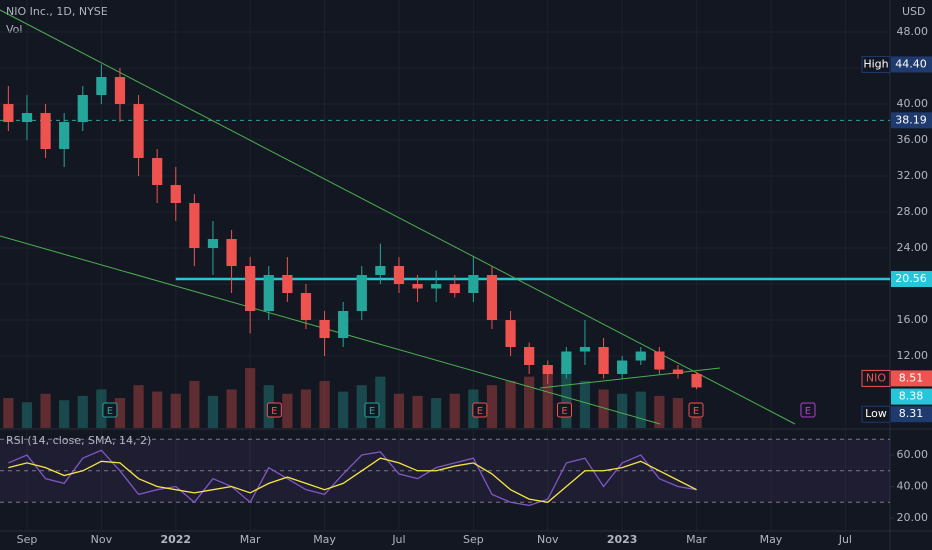  Describe the element at coordinates (913, 31) in the screenshot. I see `y-tick-label: 48.00` at that location.